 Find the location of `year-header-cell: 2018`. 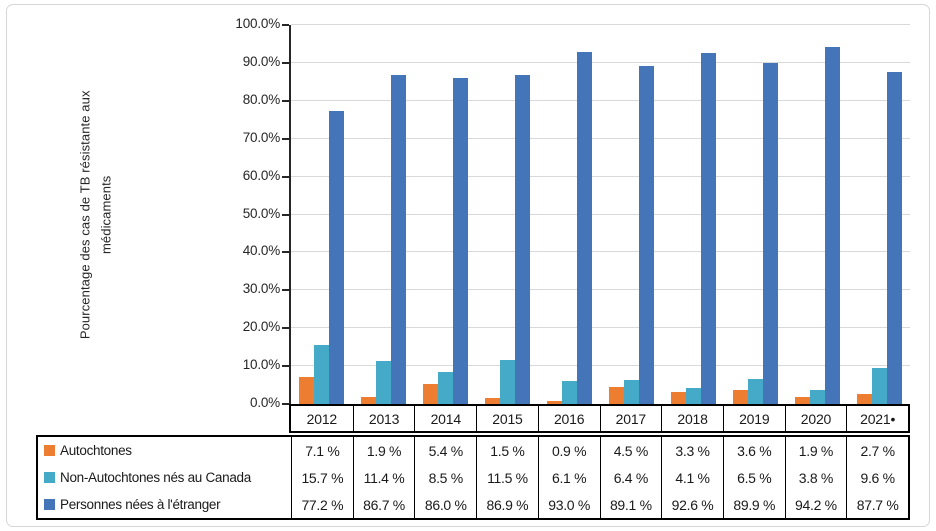

year-header-cell: 2018 is located at coordinates (692, 418).